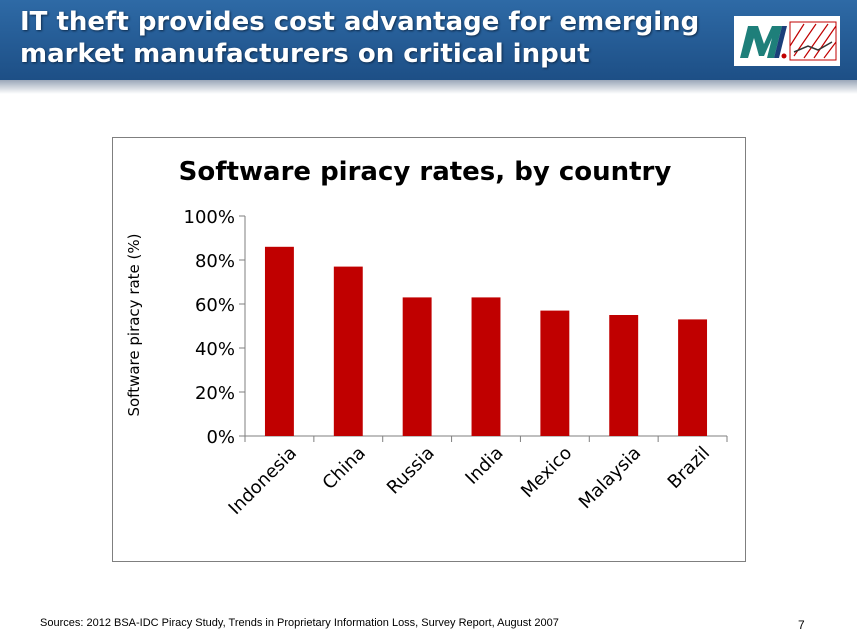 This screenshot has height=639, width=857. I want to click on x-tick-label: Mexico, so click(546, 472).